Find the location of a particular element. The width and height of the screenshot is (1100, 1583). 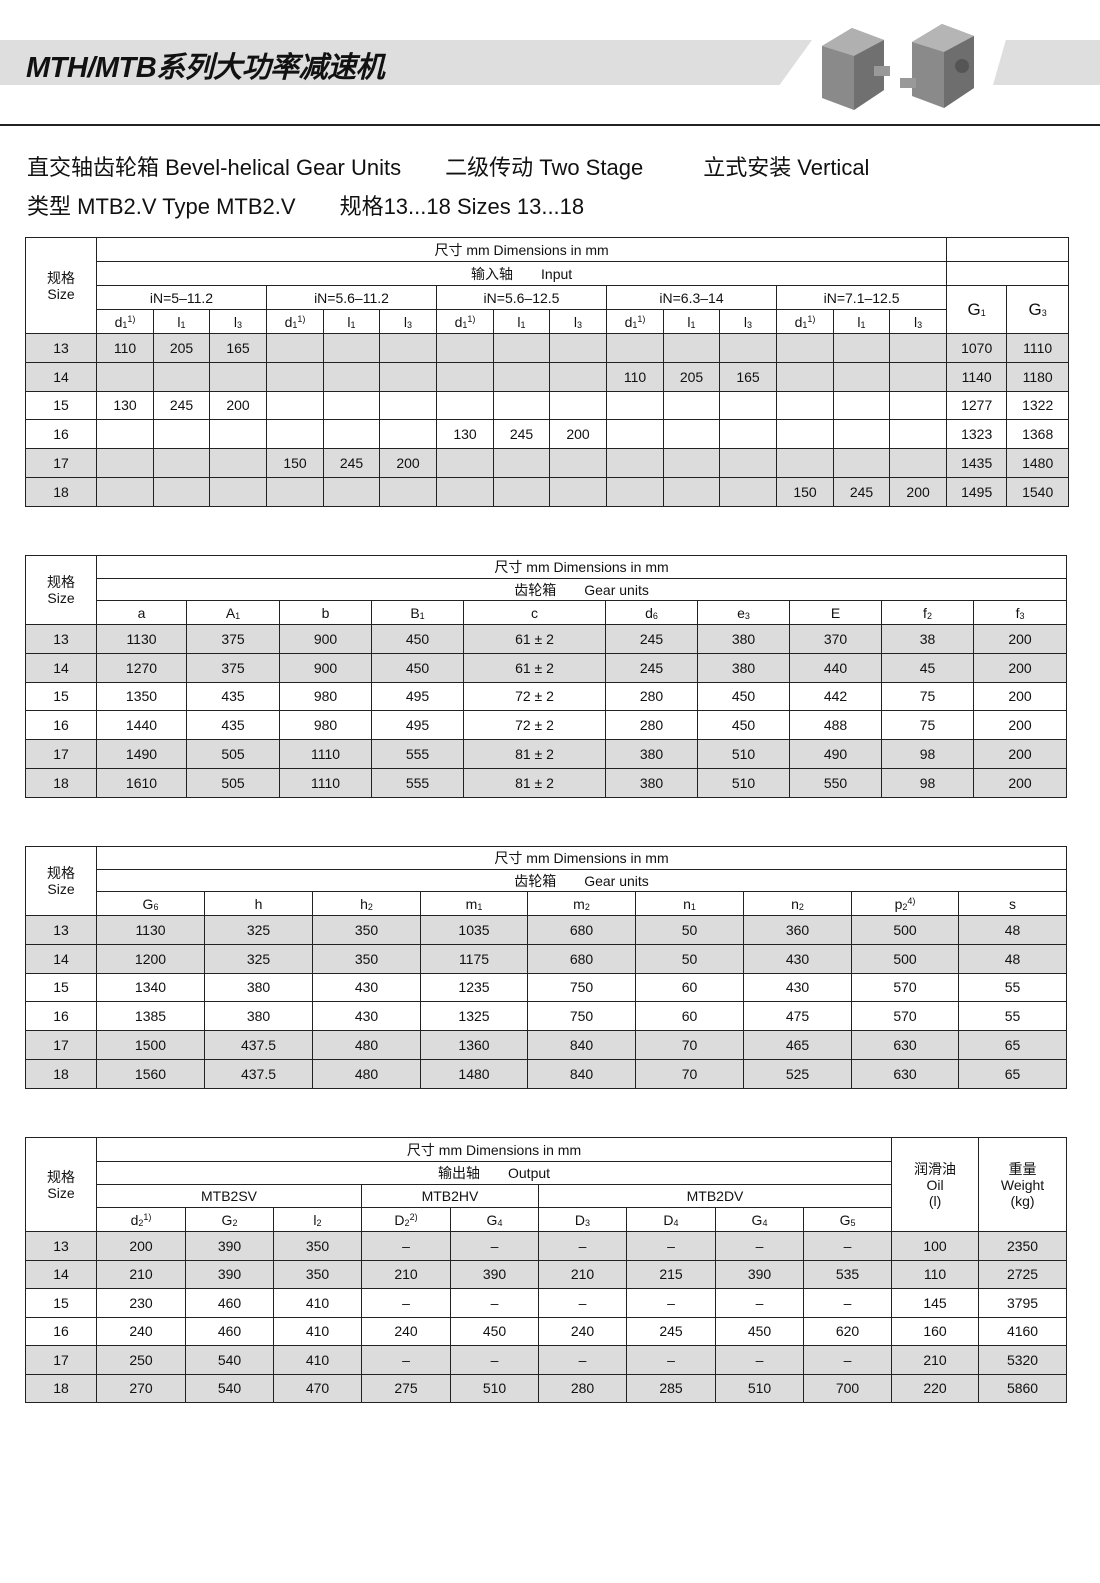

column-header: h2 is located at coordinates (366, 903).